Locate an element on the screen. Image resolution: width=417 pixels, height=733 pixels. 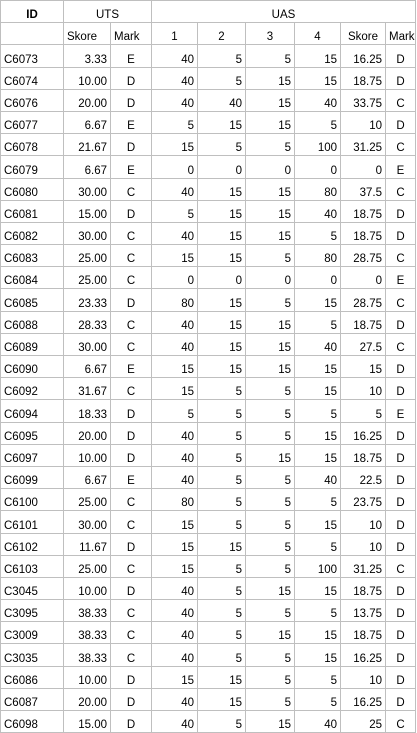
id-header: ID is located at coordinates (32, 12).